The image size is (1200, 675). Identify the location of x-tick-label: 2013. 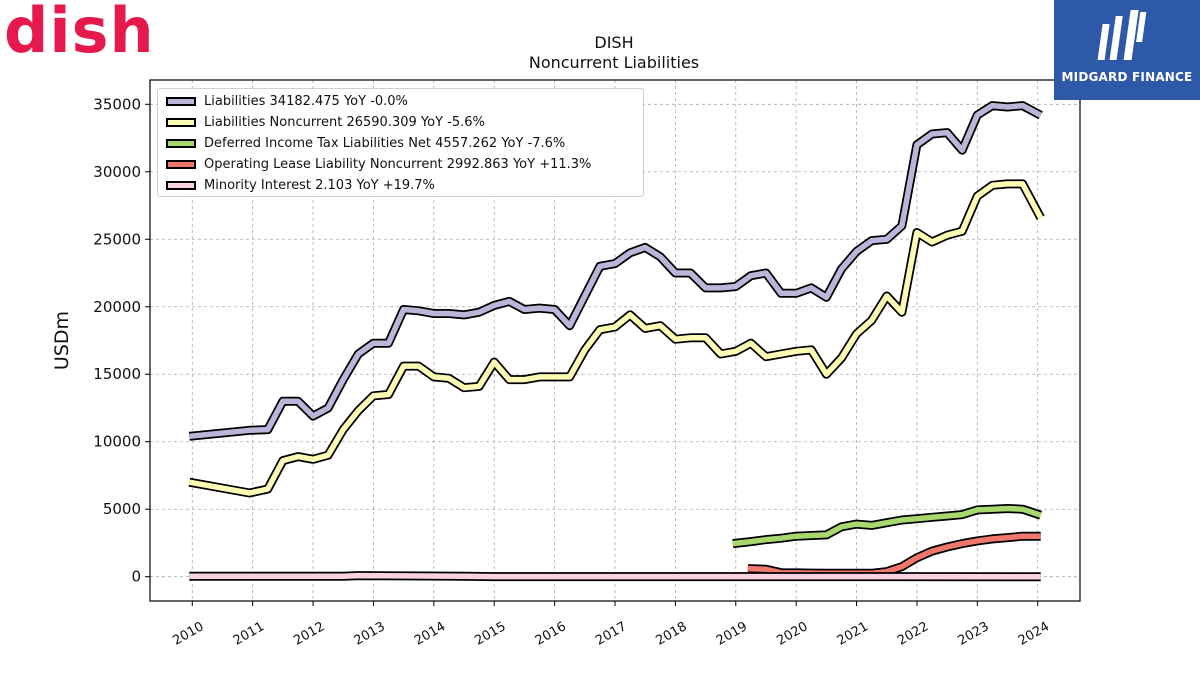
(370, 634).